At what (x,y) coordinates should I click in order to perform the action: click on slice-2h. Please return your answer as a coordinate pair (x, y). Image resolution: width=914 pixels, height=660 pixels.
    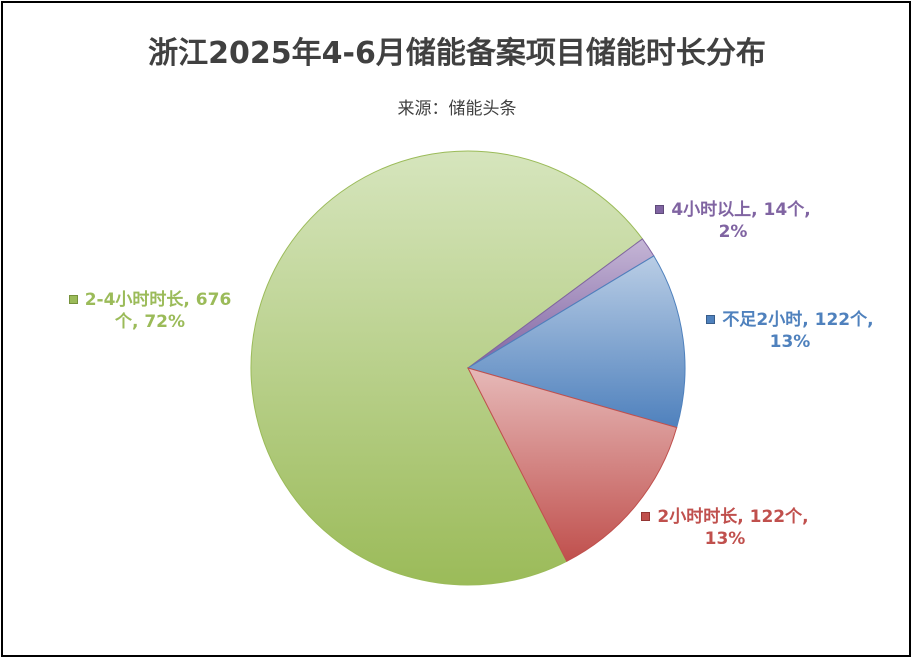
    Looking at the image, I should click on (572, 464).